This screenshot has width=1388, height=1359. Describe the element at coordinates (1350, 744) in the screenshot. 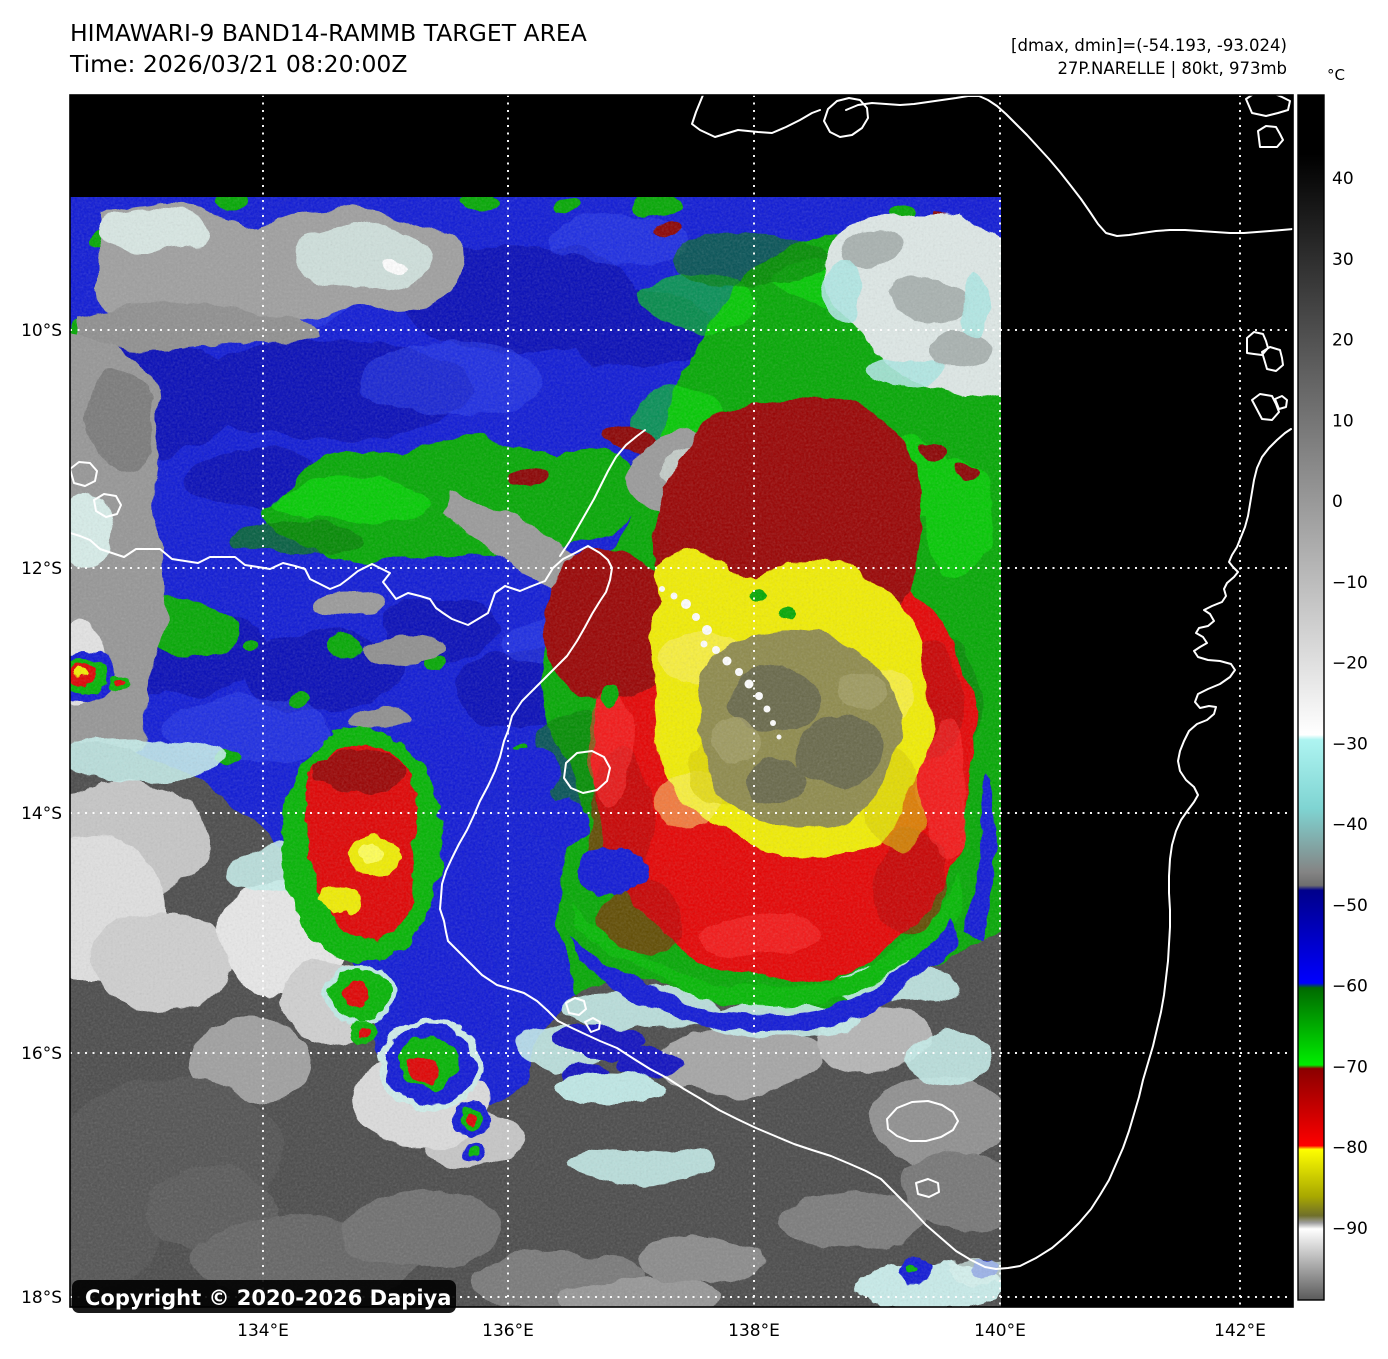

I see `colorbar-tick-label: −30` at that location.